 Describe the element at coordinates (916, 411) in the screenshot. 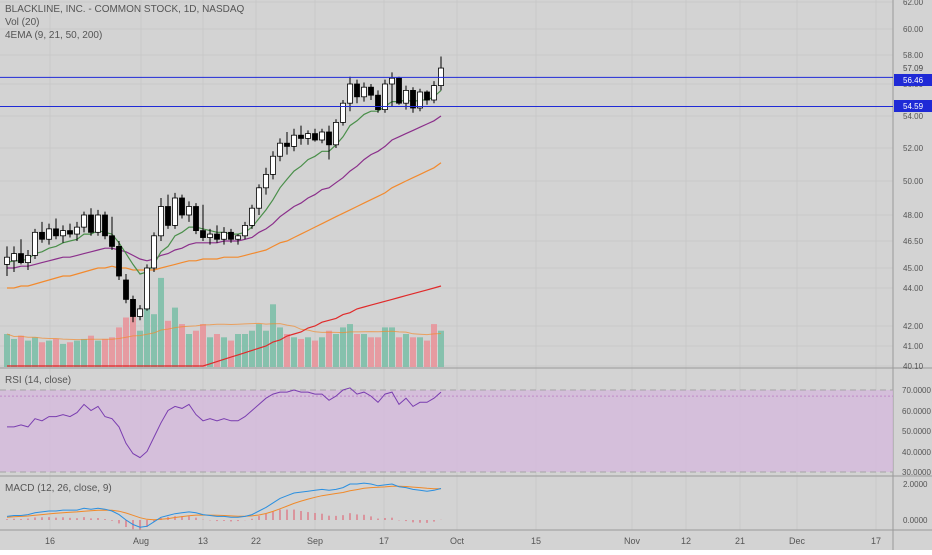

I see `rsi-tick-label: 60.0000` at that location.